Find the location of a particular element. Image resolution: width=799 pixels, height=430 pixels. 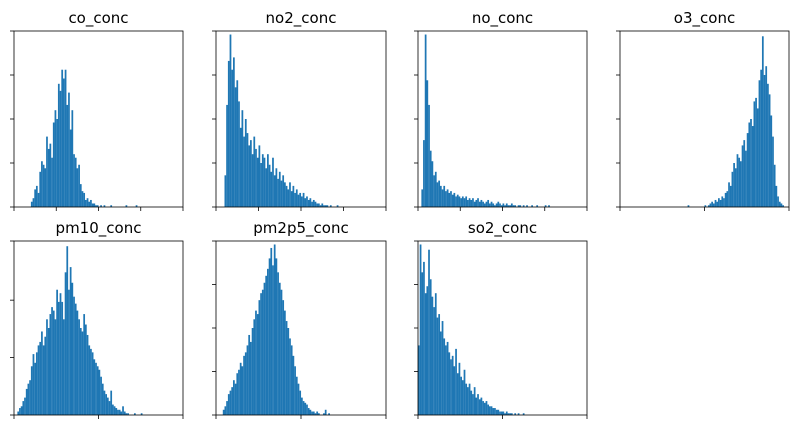

panel-pm2p5_conc: pm2p5_conc is located at coordinates (299, 319).